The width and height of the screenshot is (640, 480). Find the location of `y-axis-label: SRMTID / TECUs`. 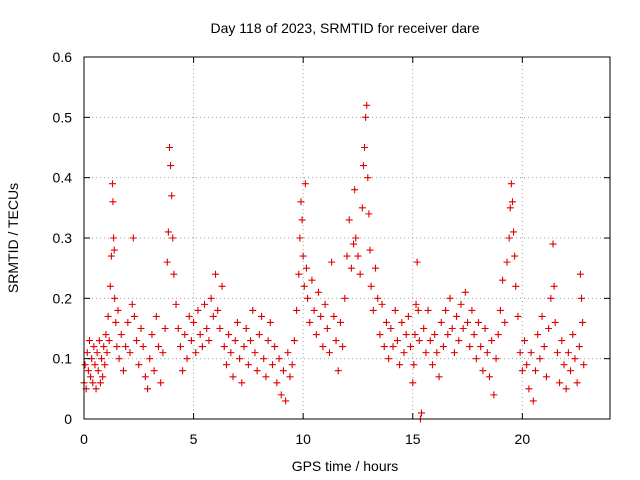

y-axis-label: SRMTID / TECUs is located at coordinates (13, 238).